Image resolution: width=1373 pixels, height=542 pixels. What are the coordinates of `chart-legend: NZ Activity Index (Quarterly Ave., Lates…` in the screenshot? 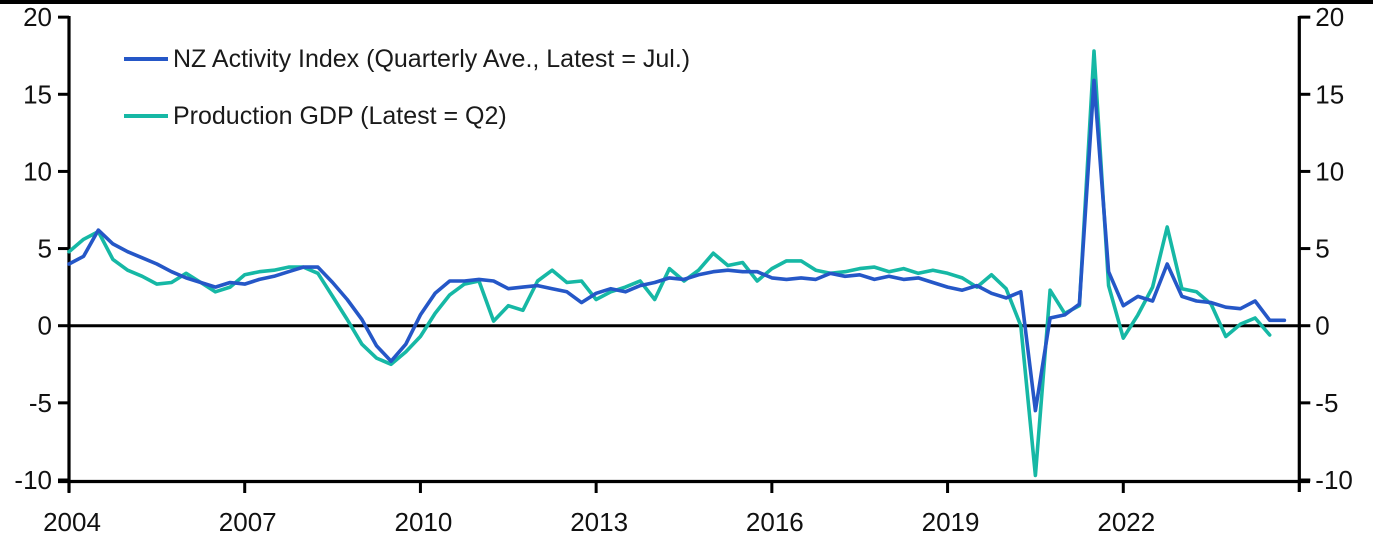 It's located at (407, 101).